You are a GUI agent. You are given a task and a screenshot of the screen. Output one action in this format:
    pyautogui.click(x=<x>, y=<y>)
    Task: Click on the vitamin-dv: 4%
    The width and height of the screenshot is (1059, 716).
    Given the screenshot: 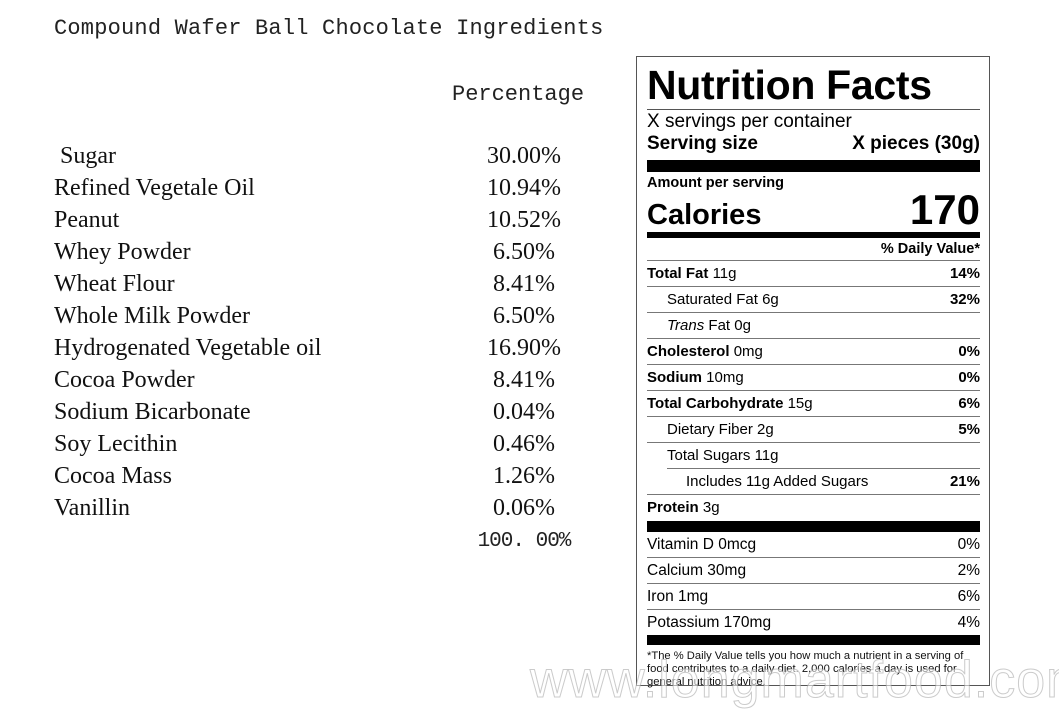 What is the action you would take?
    pyautogui.click(x=968, y=622)
    